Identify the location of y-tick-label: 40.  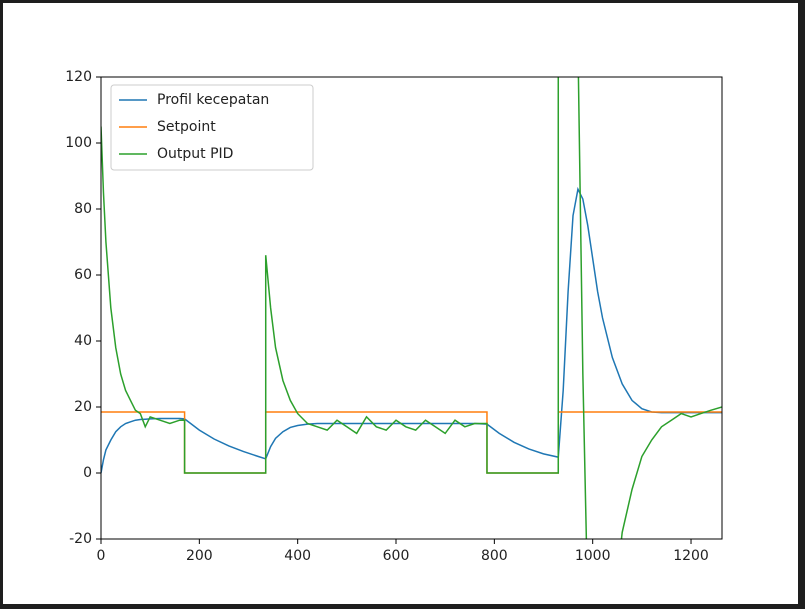
(83, 341).